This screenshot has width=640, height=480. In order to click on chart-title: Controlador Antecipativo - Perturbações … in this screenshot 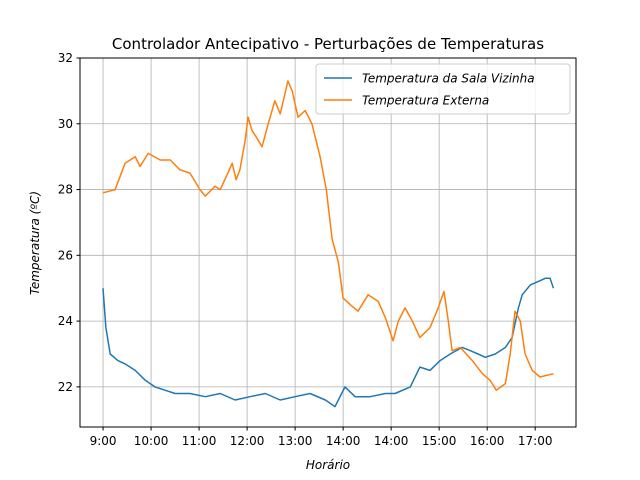, I will do `click(328, 44)`.